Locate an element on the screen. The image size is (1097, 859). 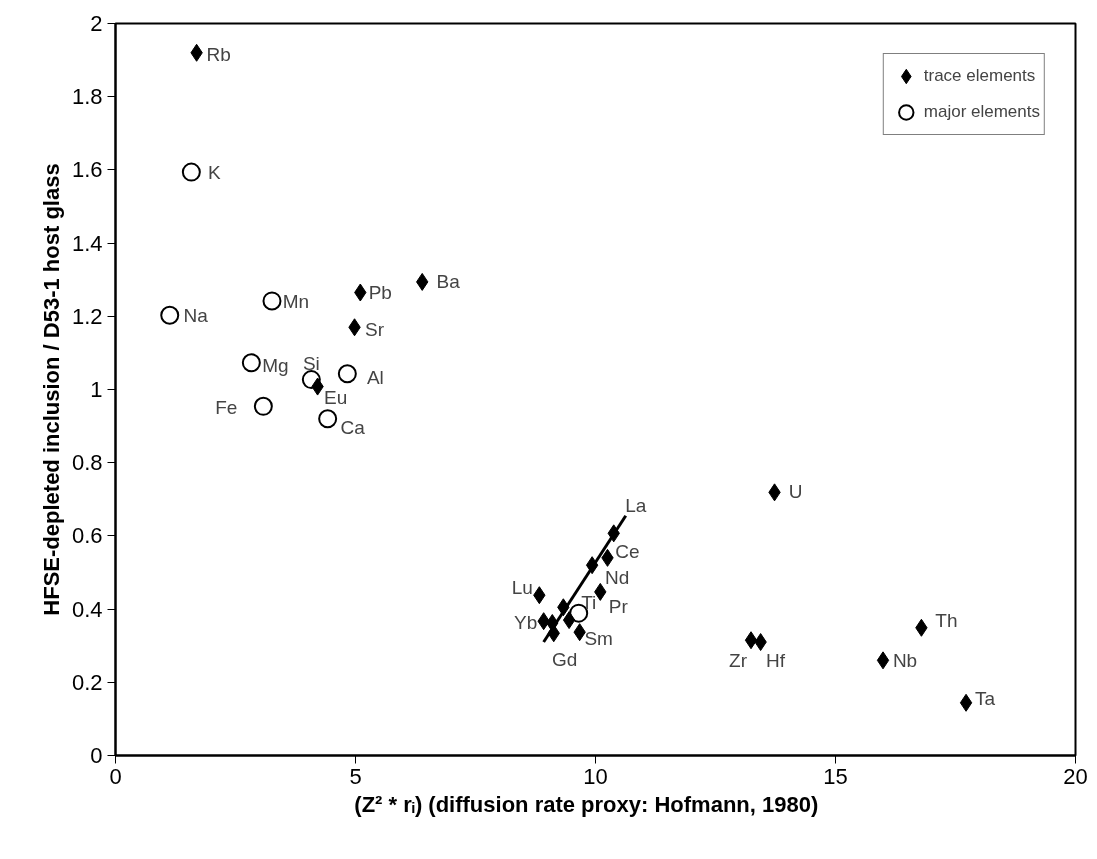
y-tick-label: 1.8 is located at coordinates (87, 97).